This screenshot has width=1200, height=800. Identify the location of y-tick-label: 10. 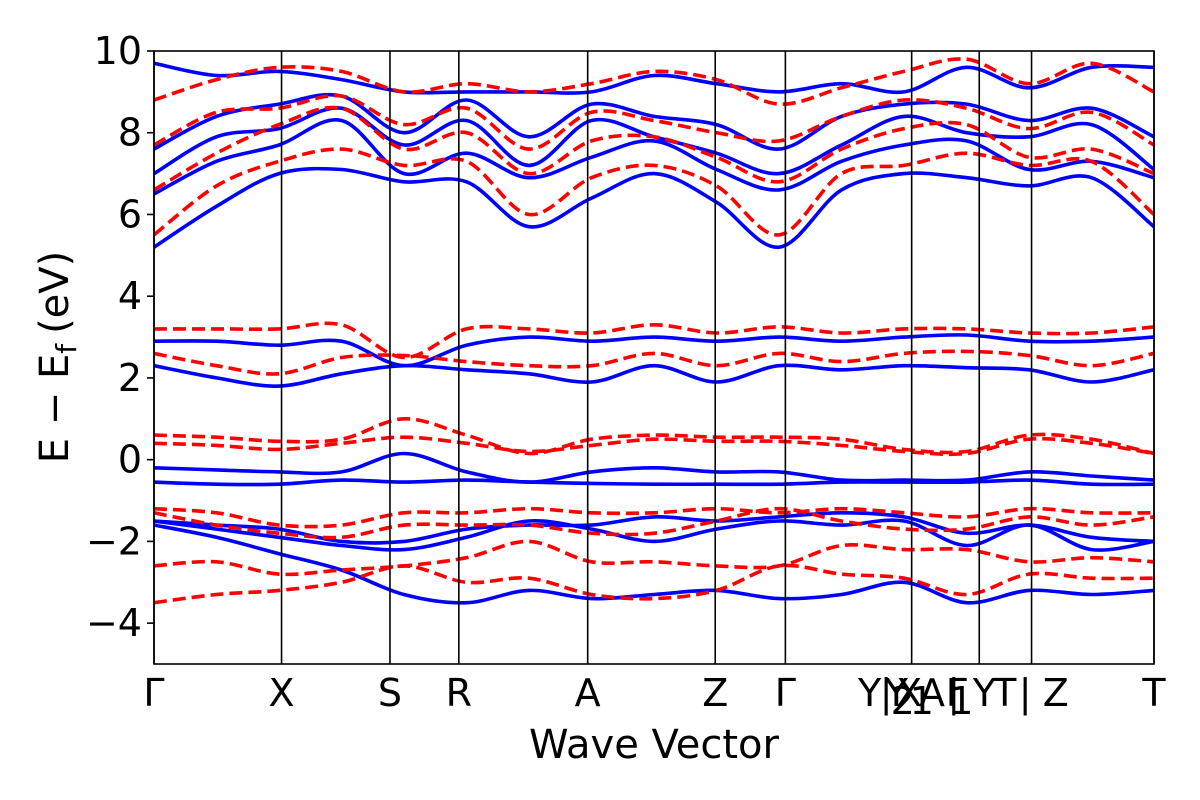
(118, 51).